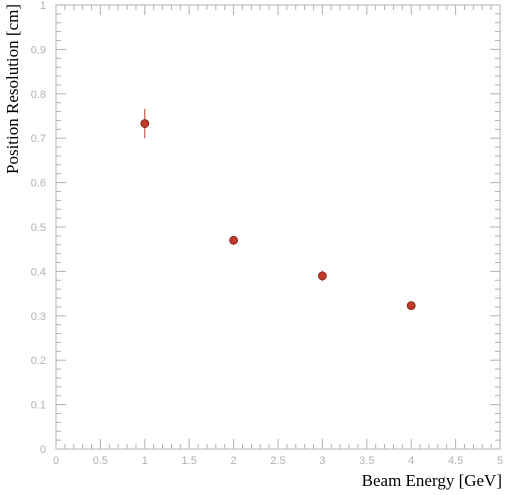  What do you see at coordinates (366, 461) in the screenshot?
I see `x-tick-label: 3.5` at bounding box center [366, 461].